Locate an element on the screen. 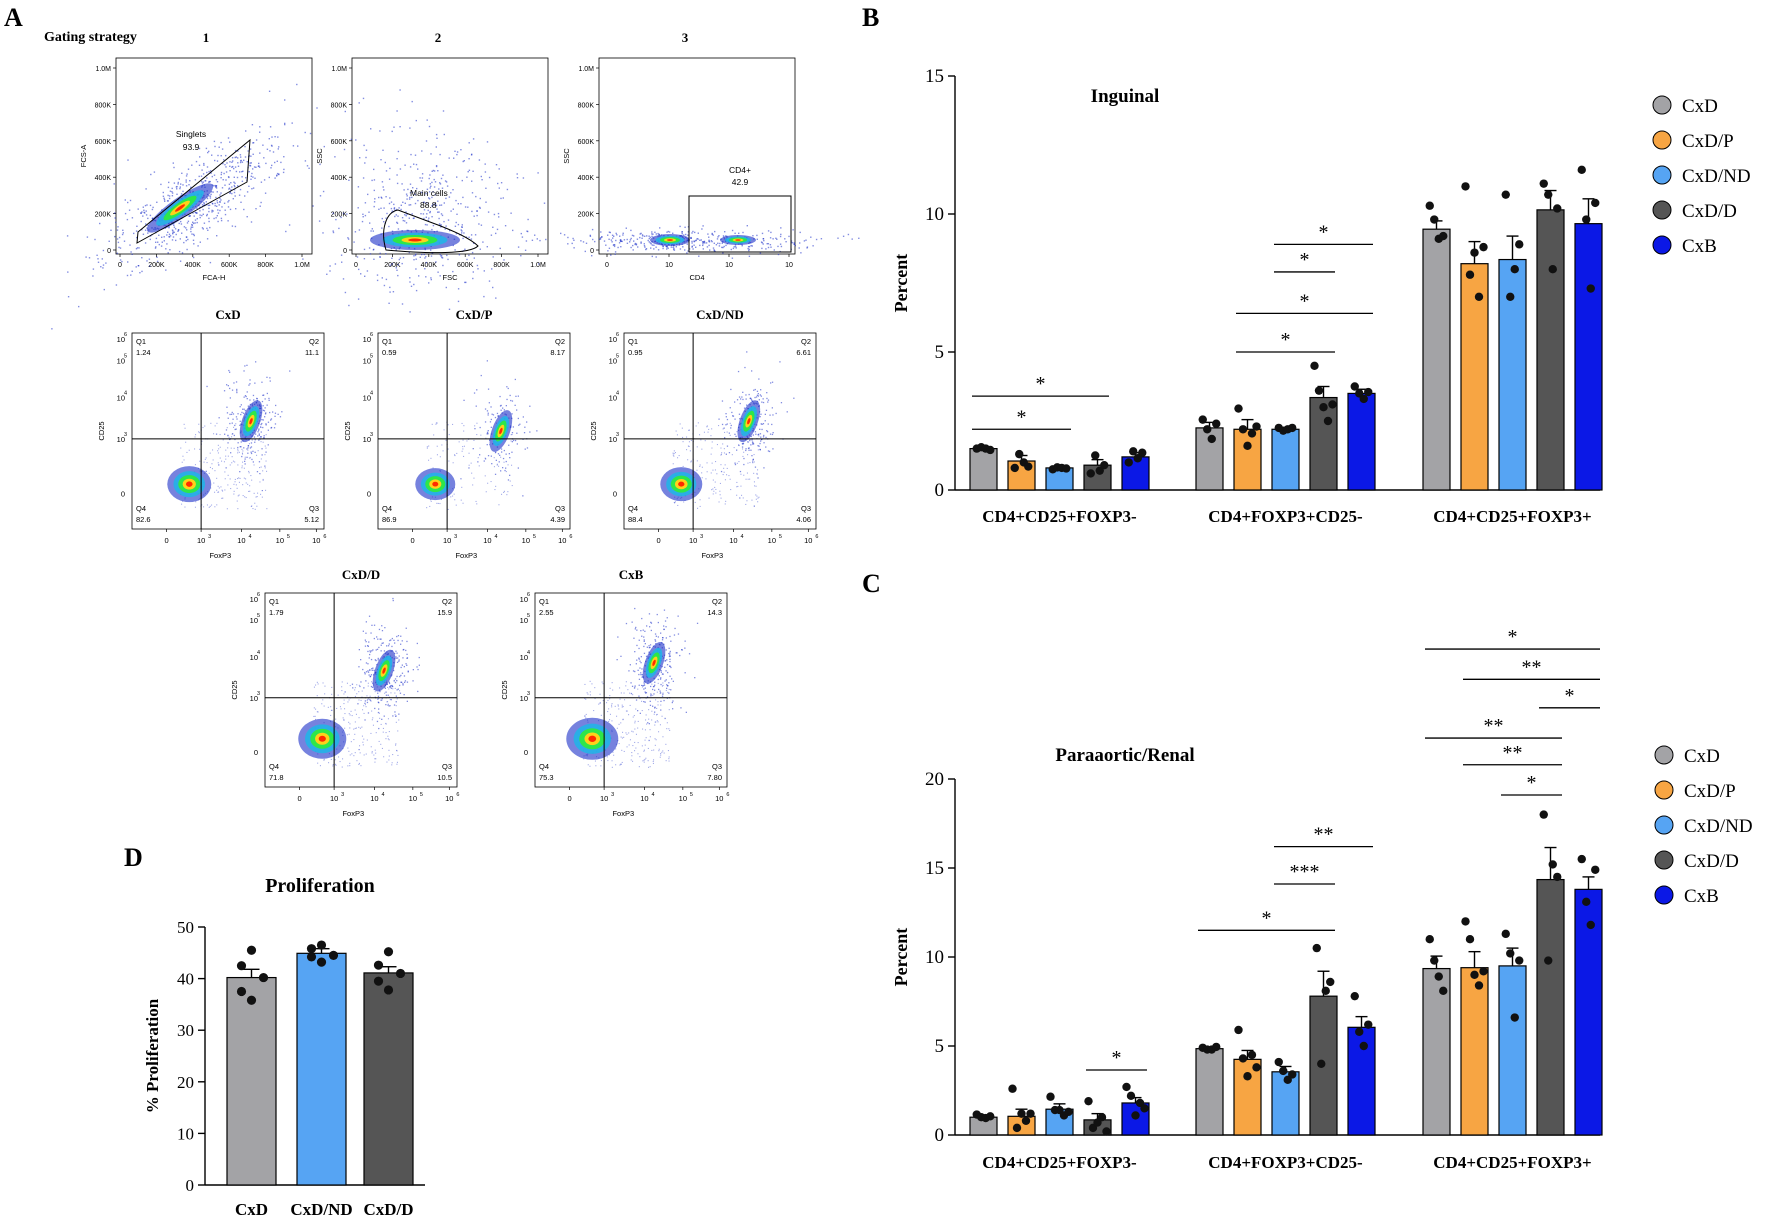 Image resolution: width=1772 pixels, height=1220 pixels. y-tick-label: 800K is located at coordinates (103, 105).